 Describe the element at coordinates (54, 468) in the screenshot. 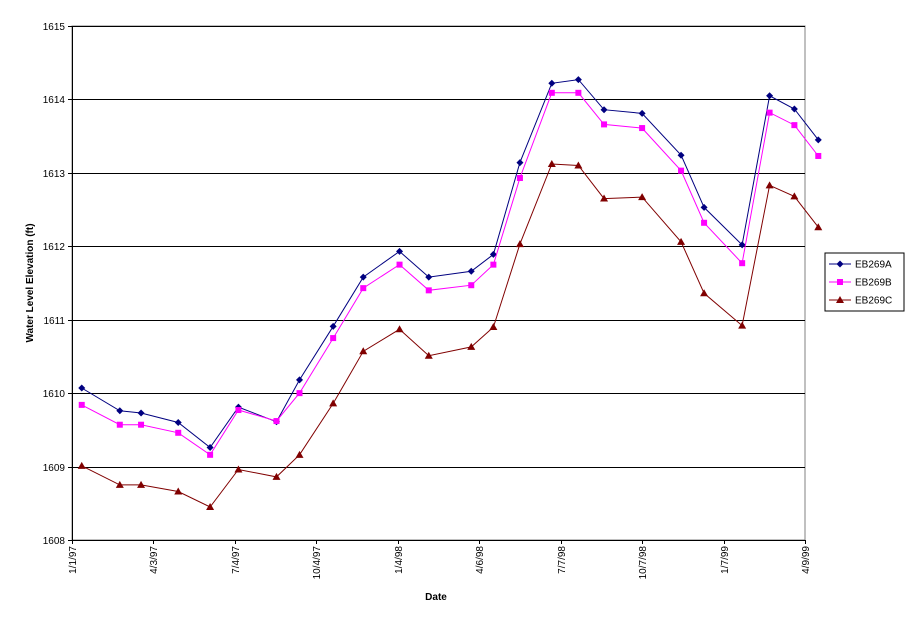

I see `y-tick-label: 1609` at that location.